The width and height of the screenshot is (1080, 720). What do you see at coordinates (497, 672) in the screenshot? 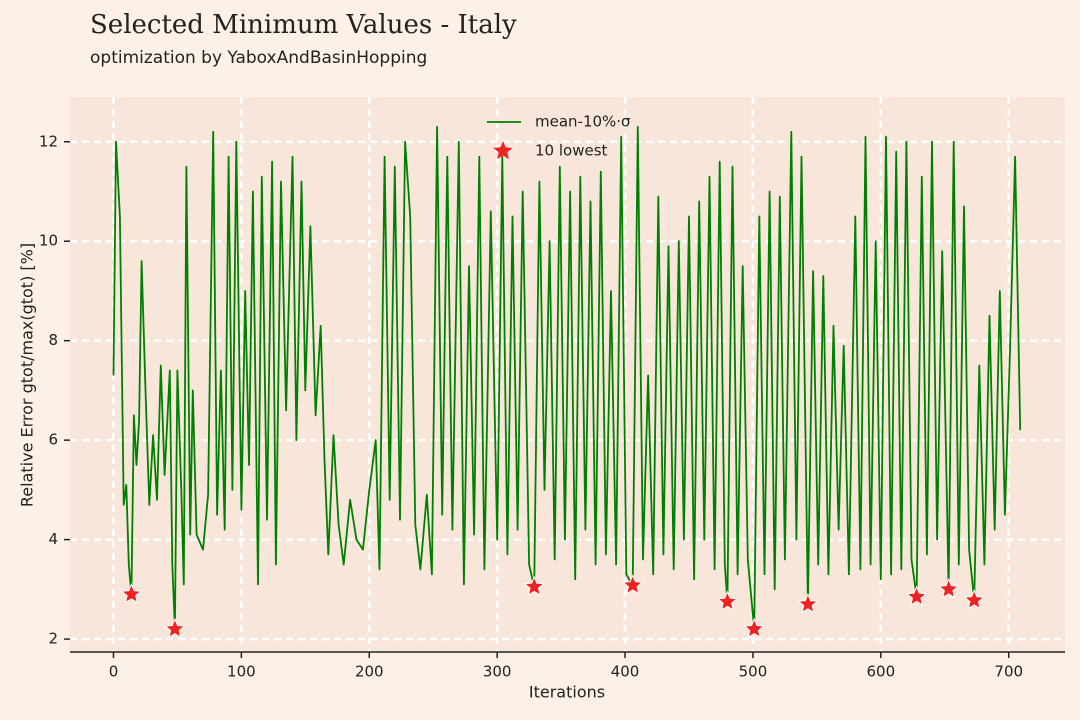
I see `x-tick-label: 300` at bounding box center [497, 672].